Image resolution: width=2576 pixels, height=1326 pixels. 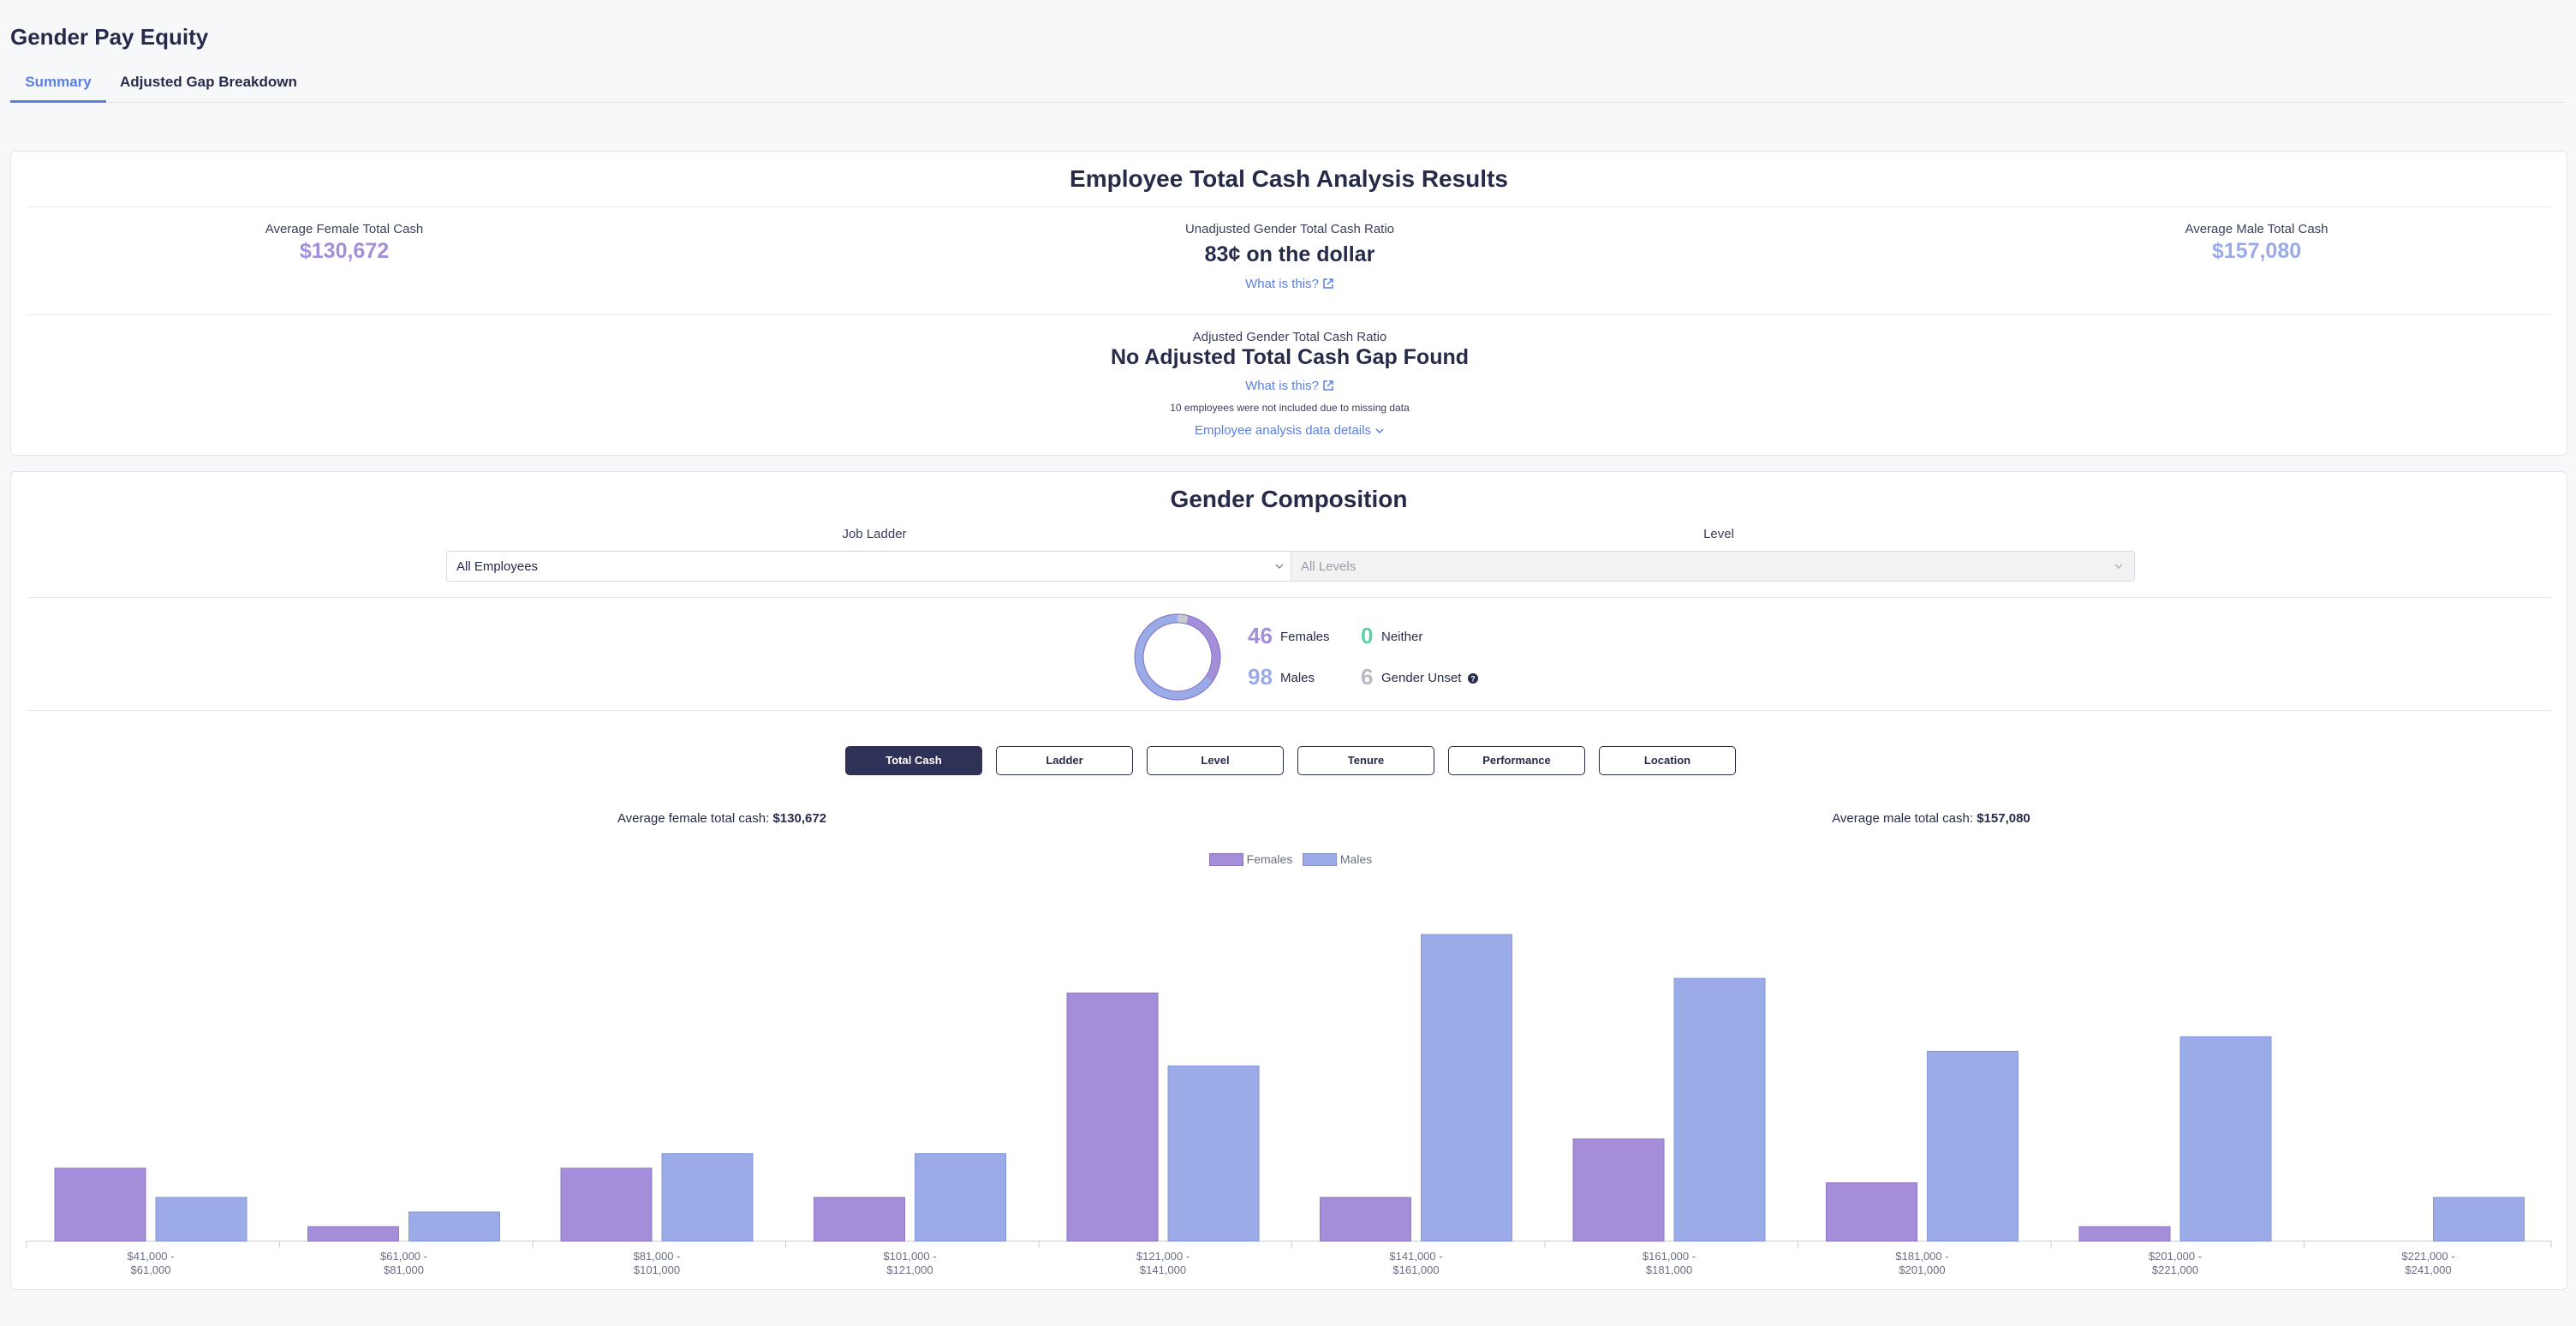 I want to click on chart-legend: Females Males, so click(x=1291, y=859).